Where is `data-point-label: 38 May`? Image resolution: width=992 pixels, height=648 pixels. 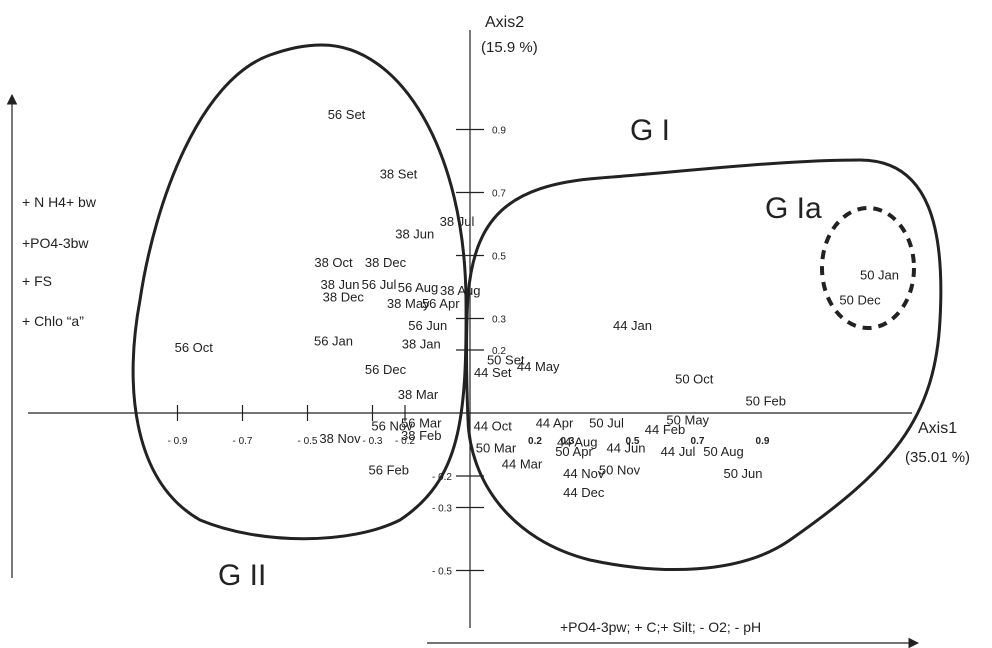
data-point-label: 38 May is located at coordinates (408, 303).